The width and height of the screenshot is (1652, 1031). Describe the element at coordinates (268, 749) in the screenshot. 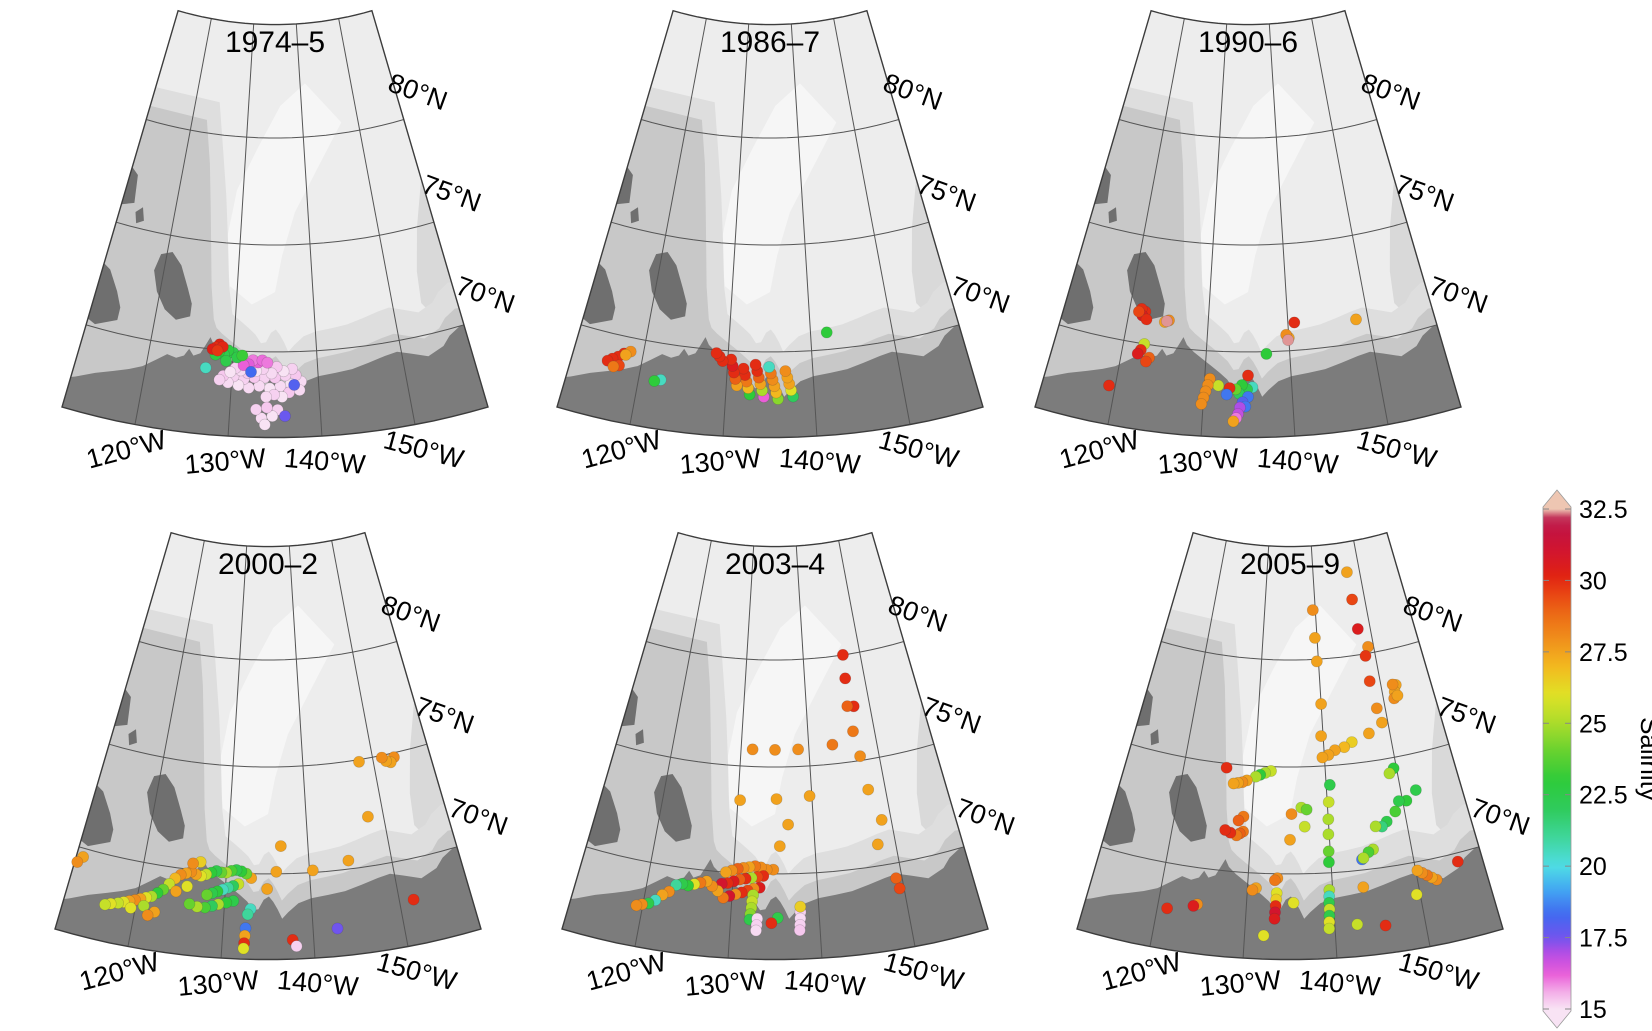

I see `graticule` at that location.